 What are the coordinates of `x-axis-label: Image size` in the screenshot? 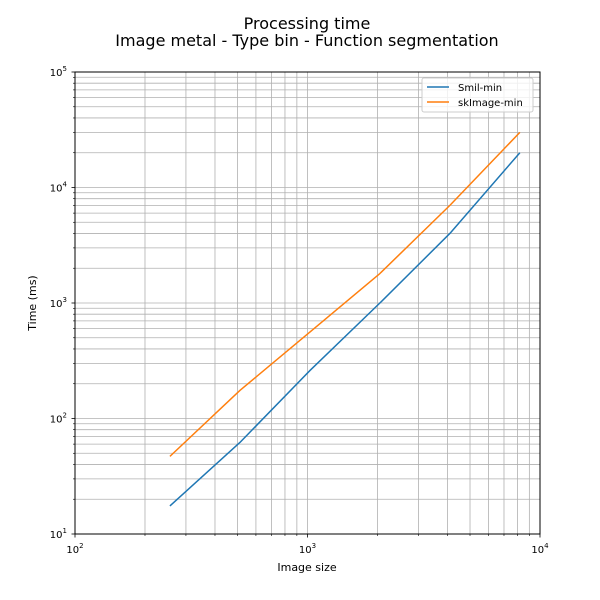 It's located at (307, 567).